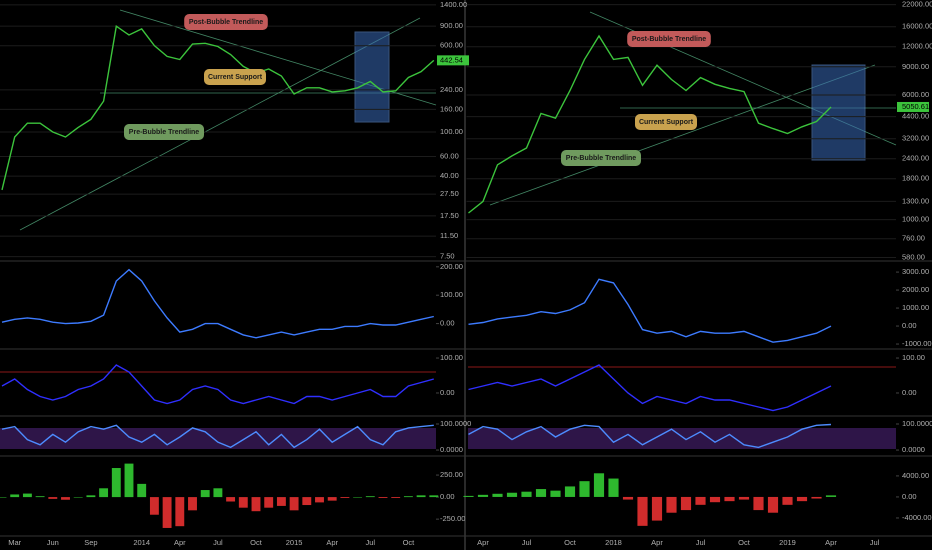  Describe the element at coordinates (453, 4) in the screenshot. I see `y-tick-label: 1400.00` at that location.